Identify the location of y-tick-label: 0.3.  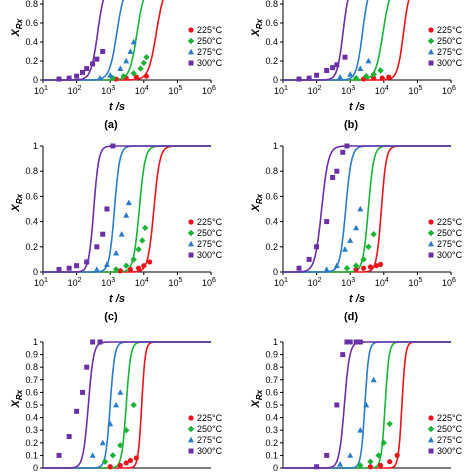
(271, 430).